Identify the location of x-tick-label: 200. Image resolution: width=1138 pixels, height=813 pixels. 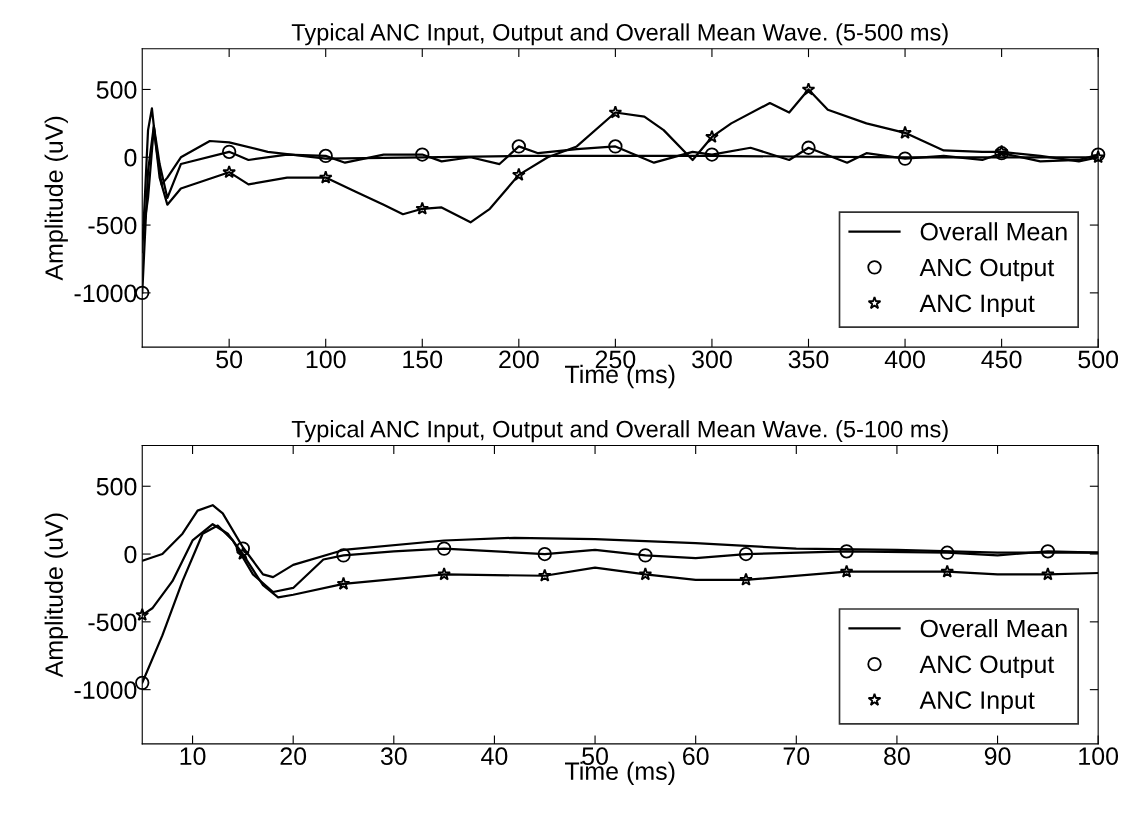
(519, 359).